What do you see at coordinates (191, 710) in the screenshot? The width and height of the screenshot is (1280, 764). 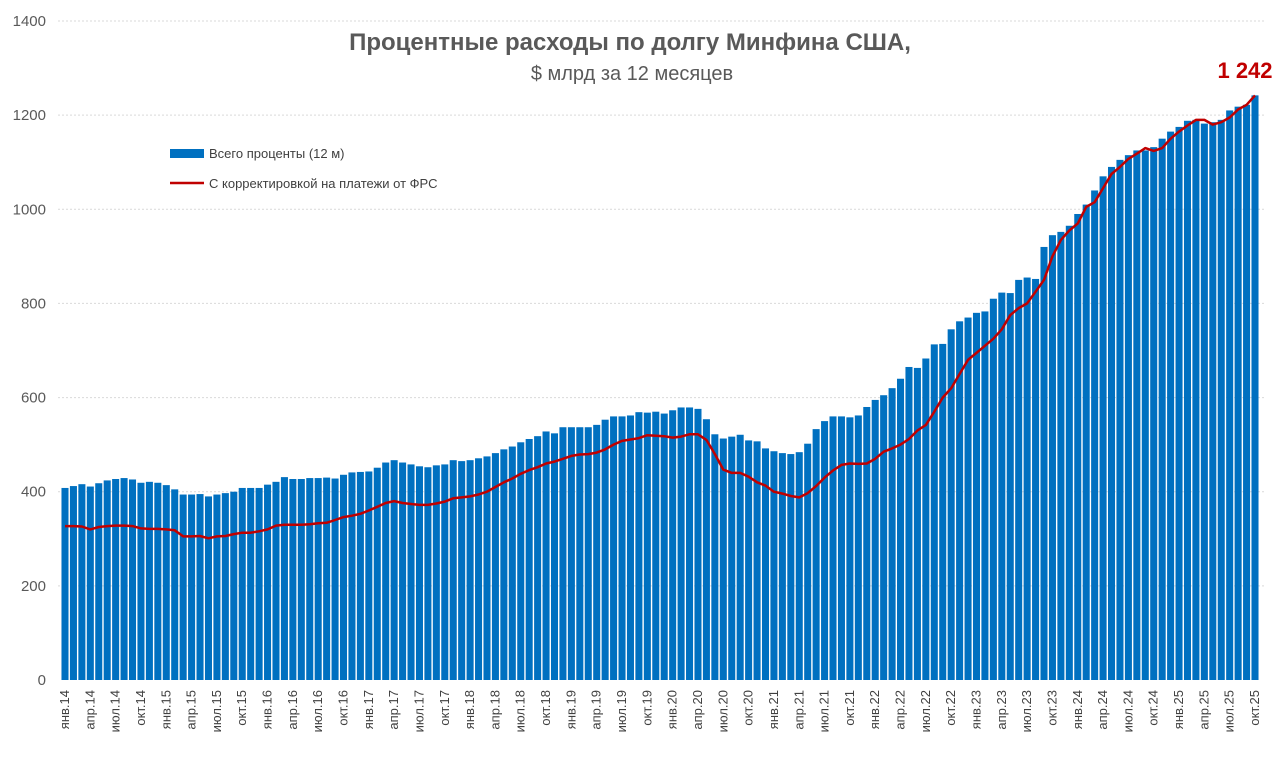 I see `x-tick-label: апр.15` at bounding box center [191, 710].